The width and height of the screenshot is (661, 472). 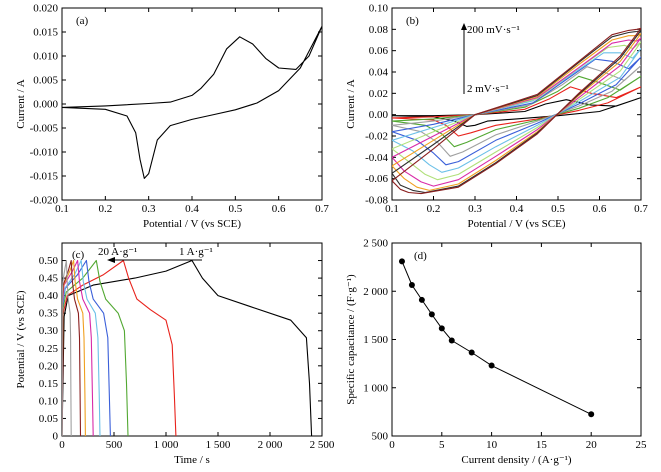 I want to click on x-tick-label: 2 500, so click(x=322, y=445).